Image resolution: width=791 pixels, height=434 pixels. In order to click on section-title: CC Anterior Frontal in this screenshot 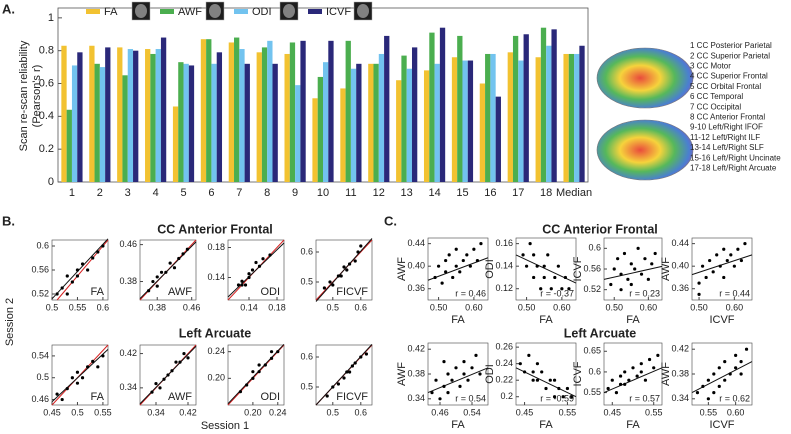, I will do `click(600, 229)`.